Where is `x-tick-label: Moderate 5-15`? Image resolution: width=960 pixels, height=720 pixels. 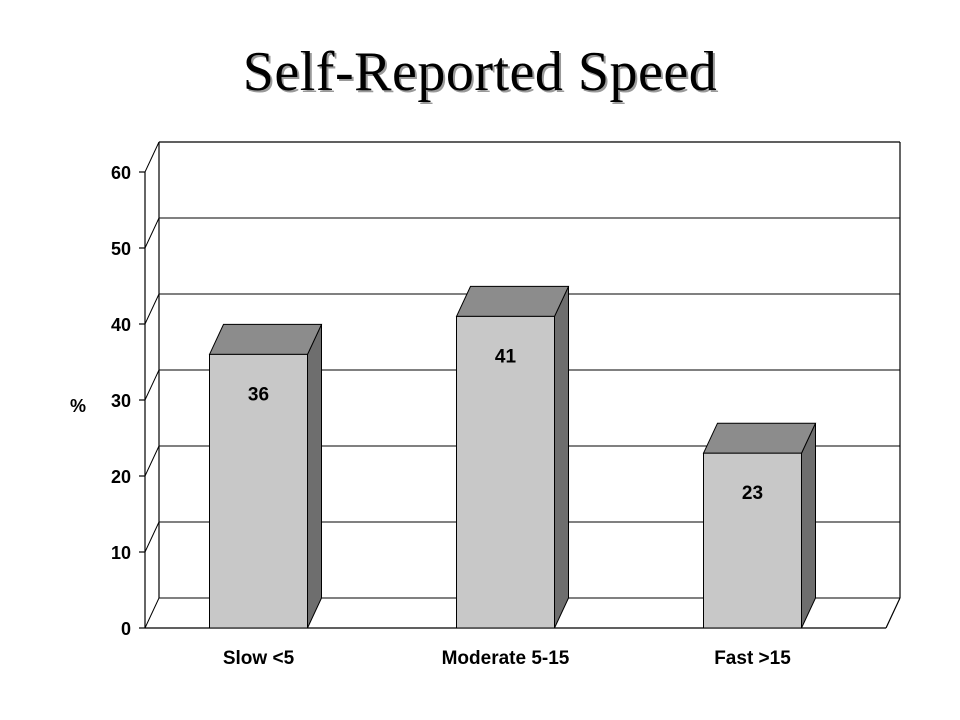 x-tick-label: Moderate 5-15 is located at coordinates (506, 658).